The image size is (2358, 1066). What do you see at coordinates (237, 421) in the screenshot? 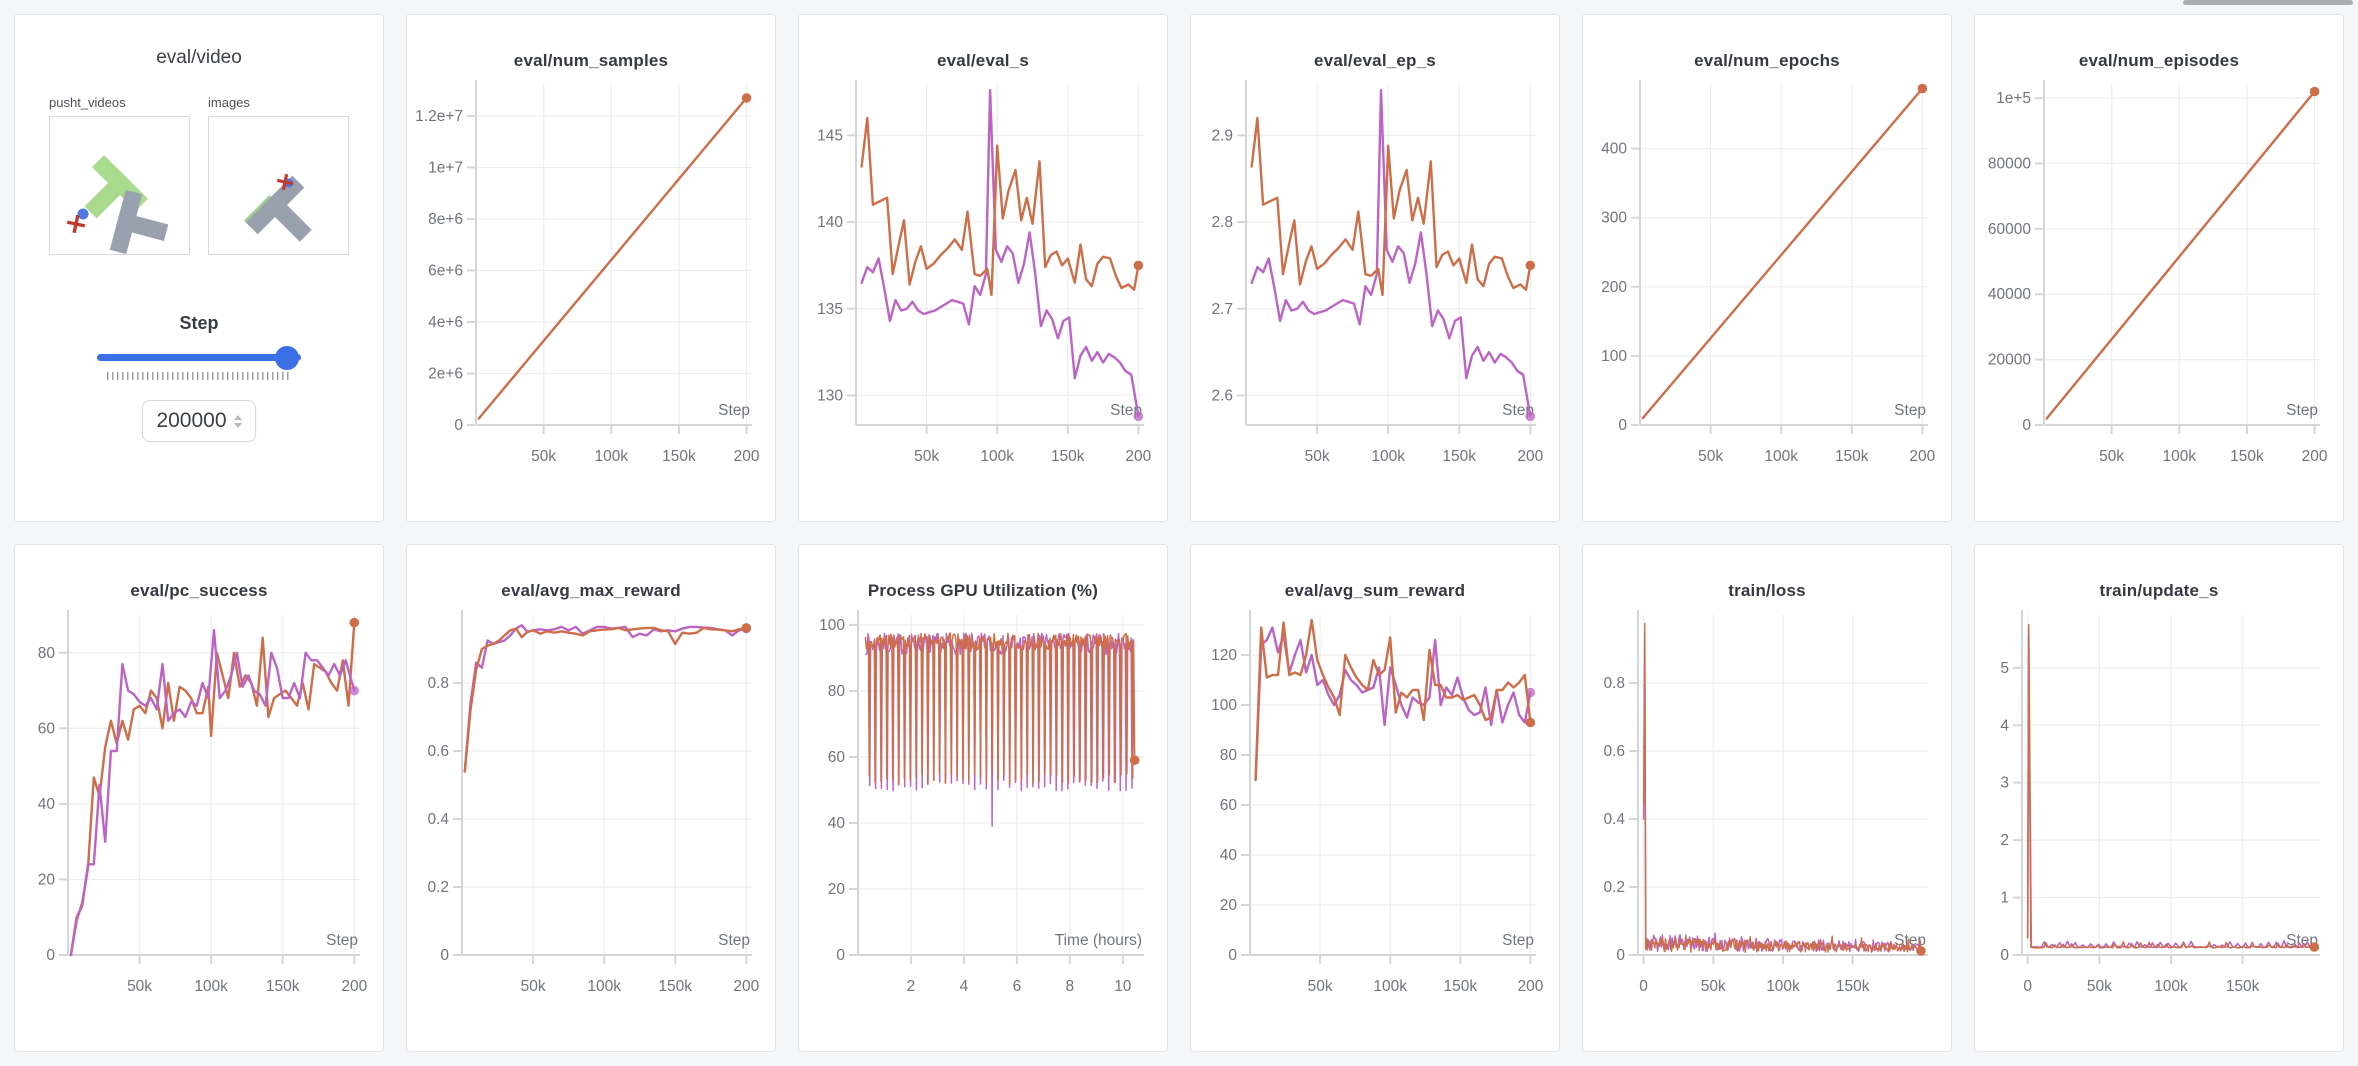
I see `step-spinner` at bounding box center [237, 421].